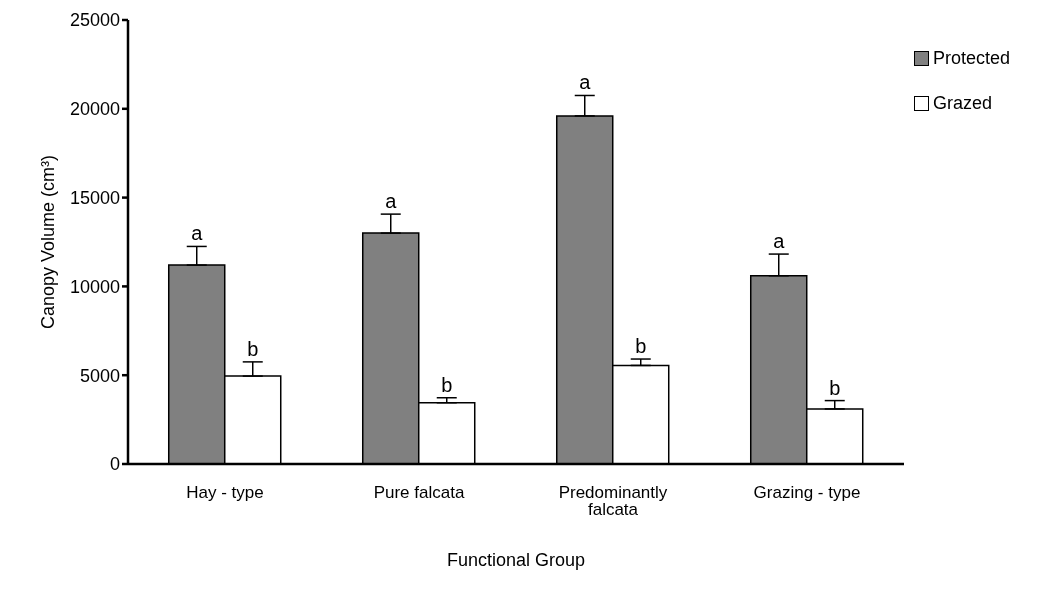  What do you see at coordinates (94, 286) in the screenshot?
I see `y-tick-label: 10000` at bounding box center [94, 286].